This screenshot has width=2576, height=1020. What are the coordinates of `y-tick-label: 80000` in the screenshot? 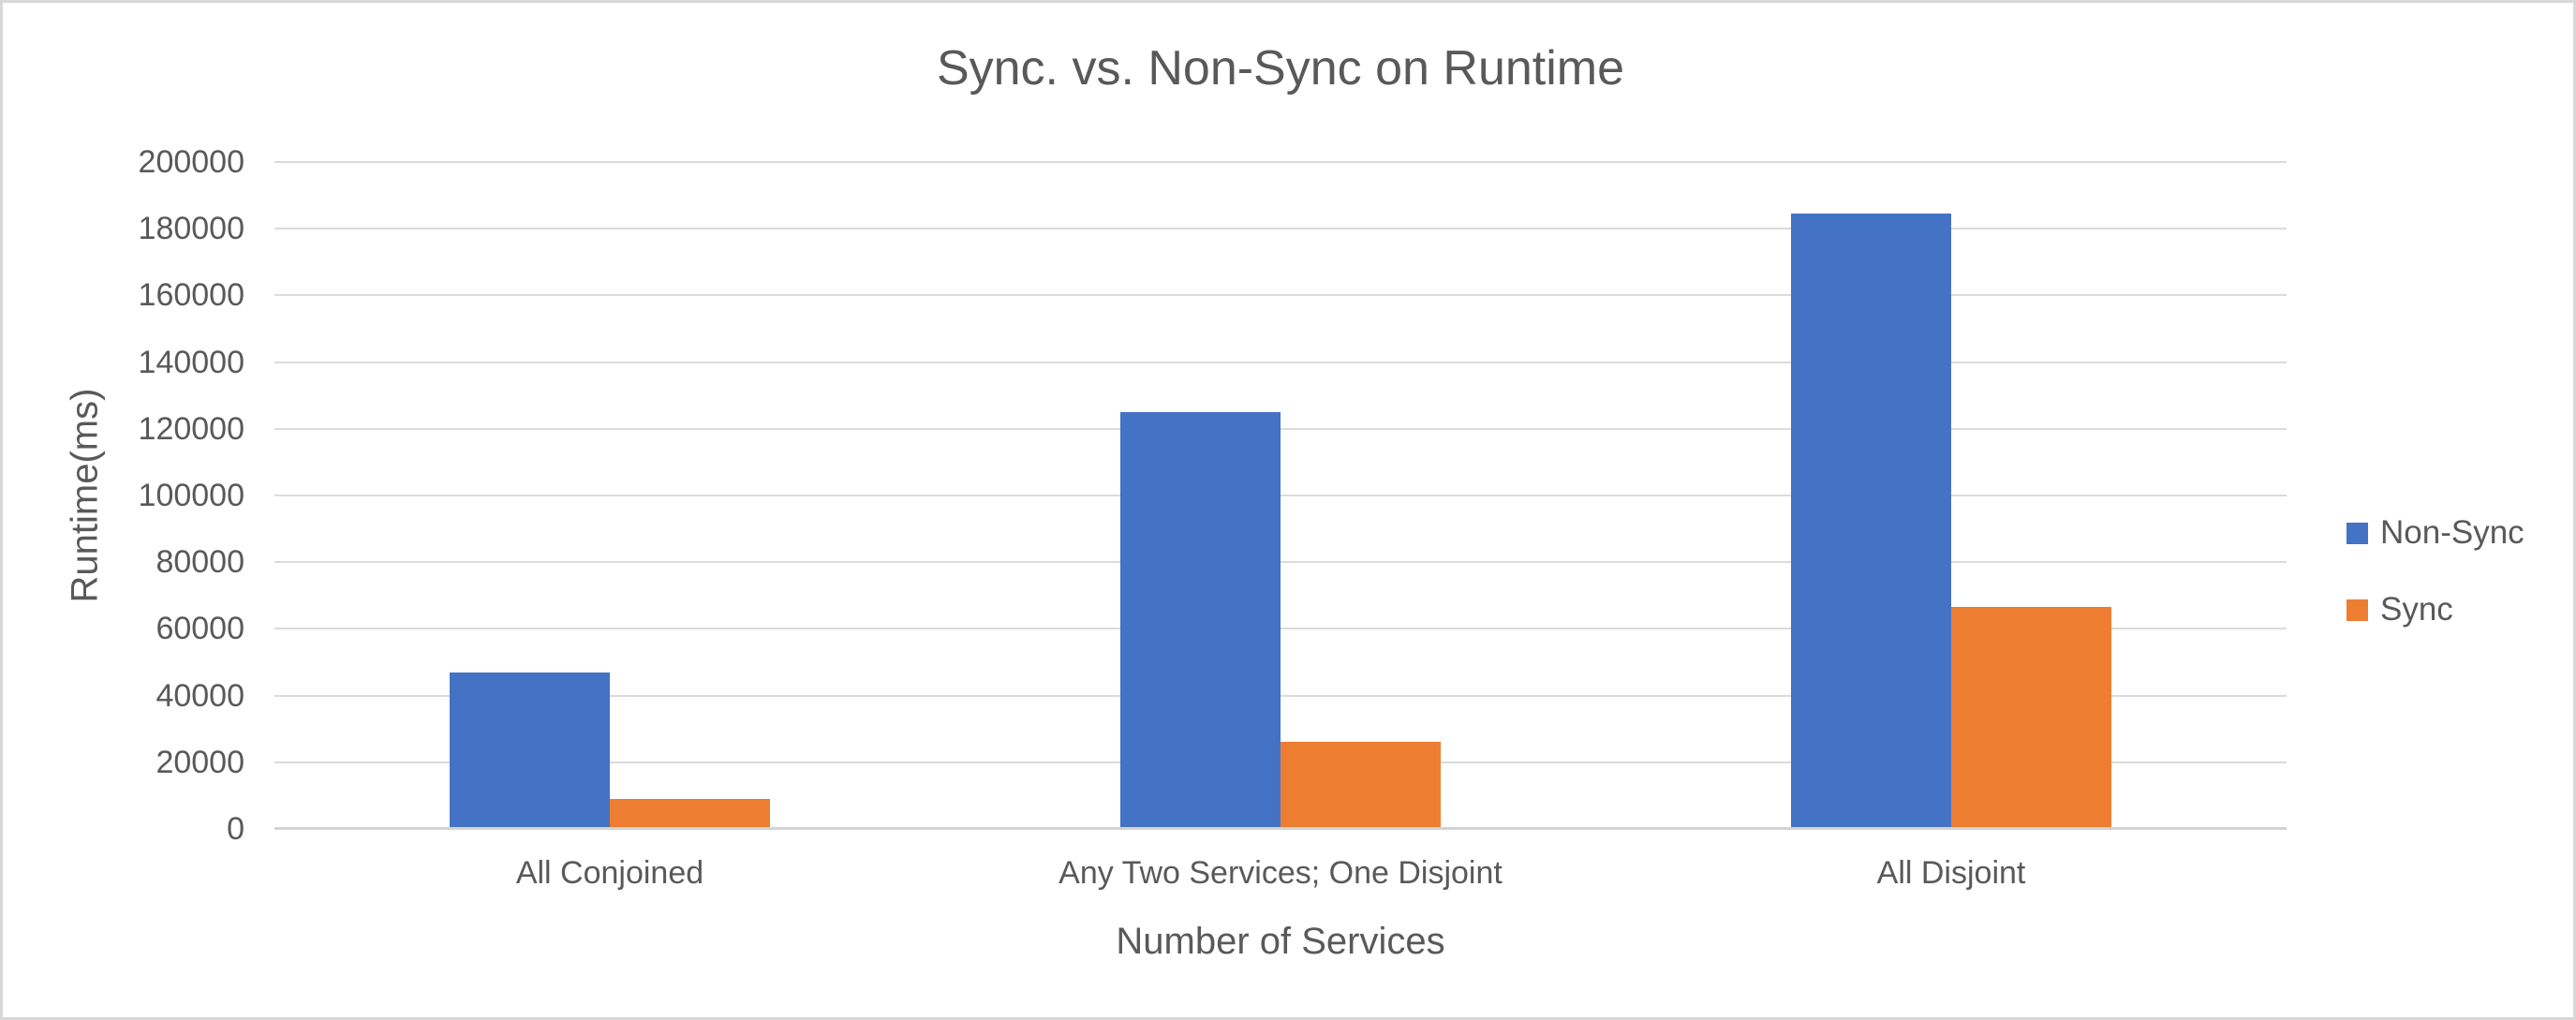 It's located at (199, 562).